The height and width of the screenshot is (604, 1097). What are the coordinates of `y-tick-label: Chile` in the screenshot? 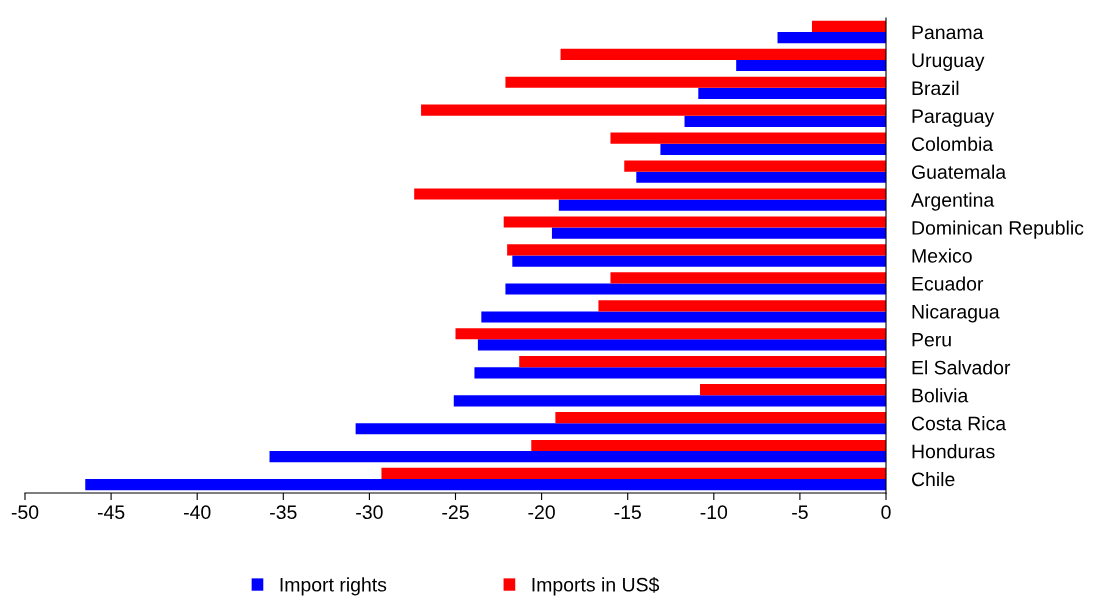 It's located at (933, 479).